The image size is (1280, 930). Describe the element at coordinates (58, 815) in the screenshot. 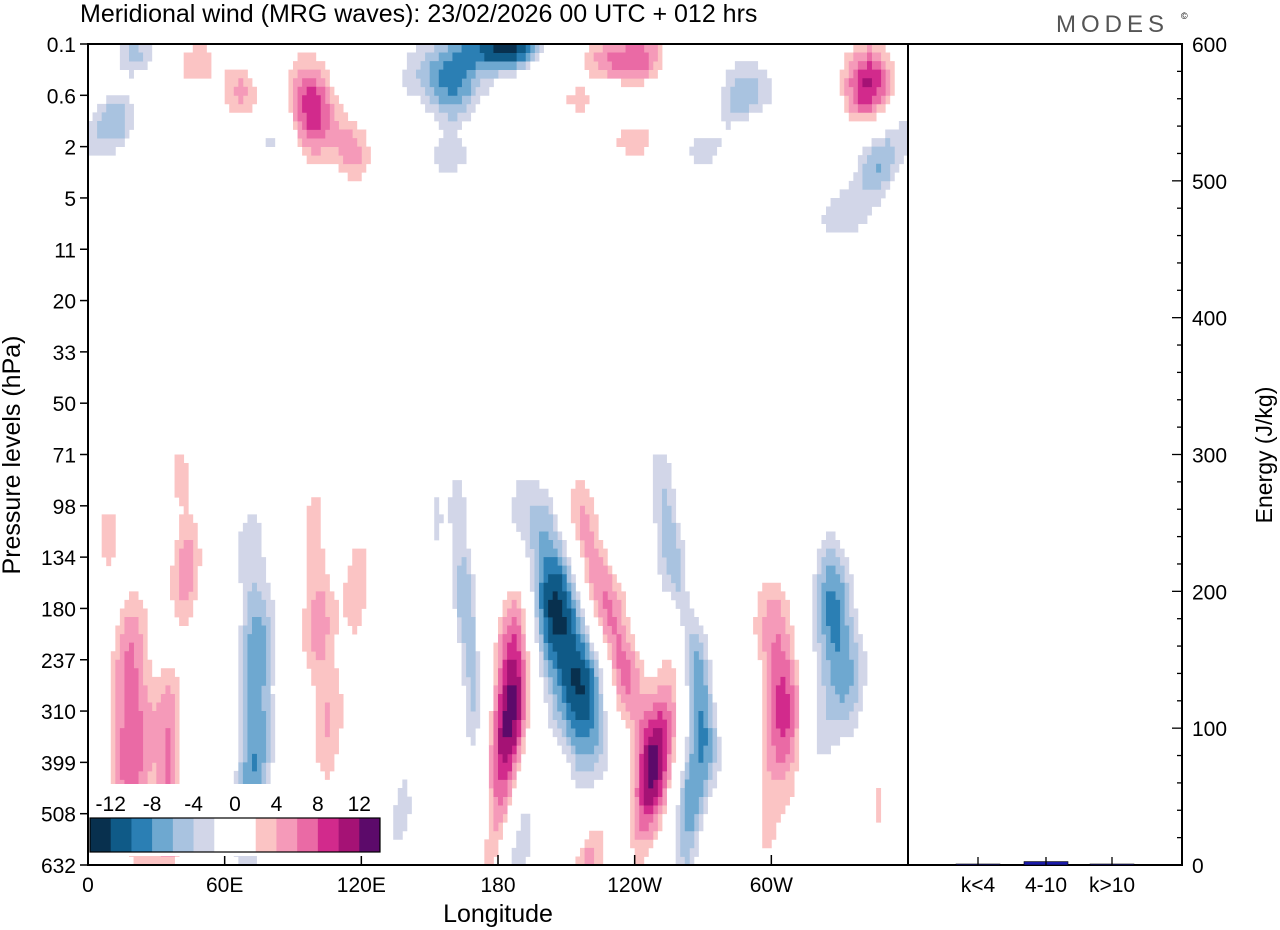

I see `y-tick-label: 508` at that location.